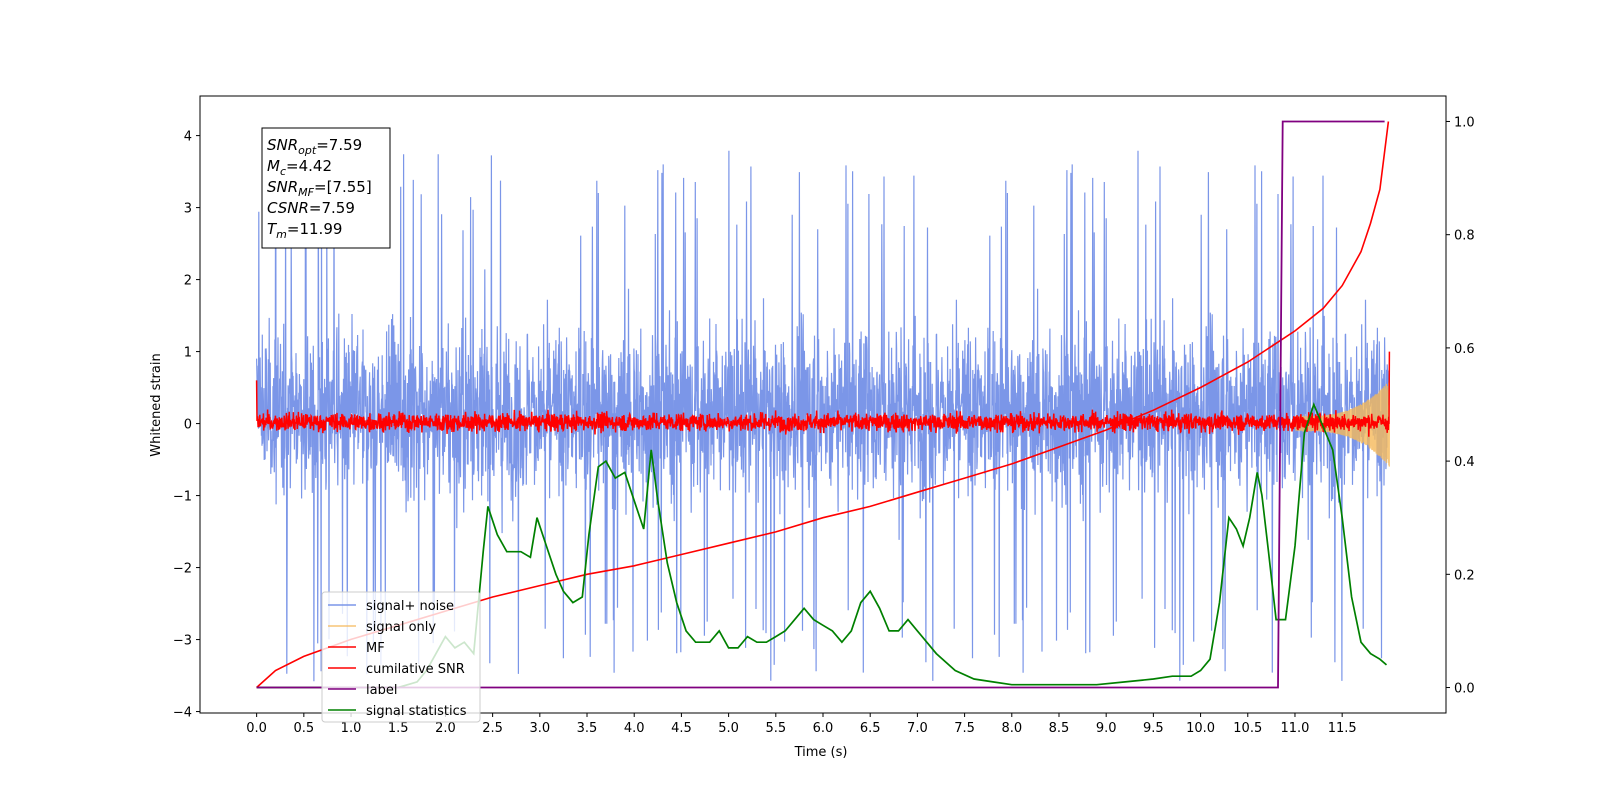  I want to click on x-tick-label: 0.5, so click(303, 728).